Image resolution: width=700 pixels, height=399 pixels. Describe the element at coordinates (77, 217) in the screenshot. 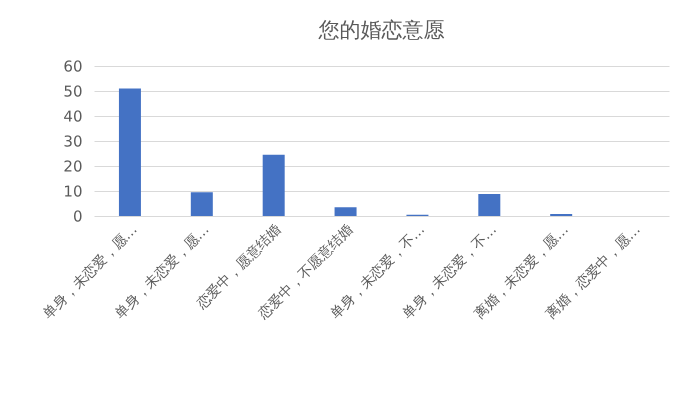

I see `y-tick-label: 0` at that location.